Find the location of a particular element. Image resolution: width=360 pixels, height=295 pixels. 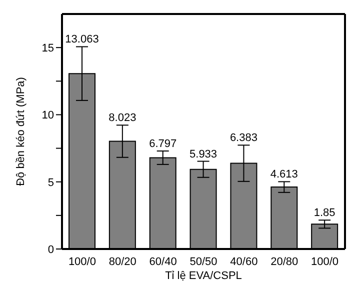

data-label: 5.933 is located at coordinates (204, 154).